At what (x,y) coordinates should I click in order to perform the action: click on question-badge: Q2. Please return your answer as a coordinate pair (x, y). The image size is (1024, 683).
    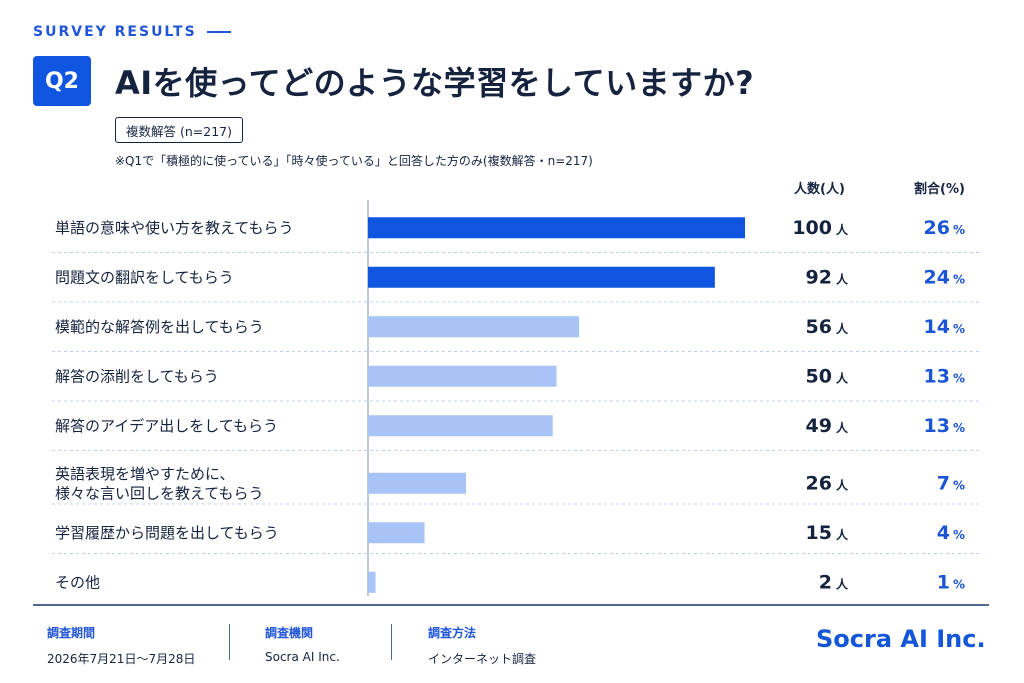
    Looking at the image, I should click on (62, 81).